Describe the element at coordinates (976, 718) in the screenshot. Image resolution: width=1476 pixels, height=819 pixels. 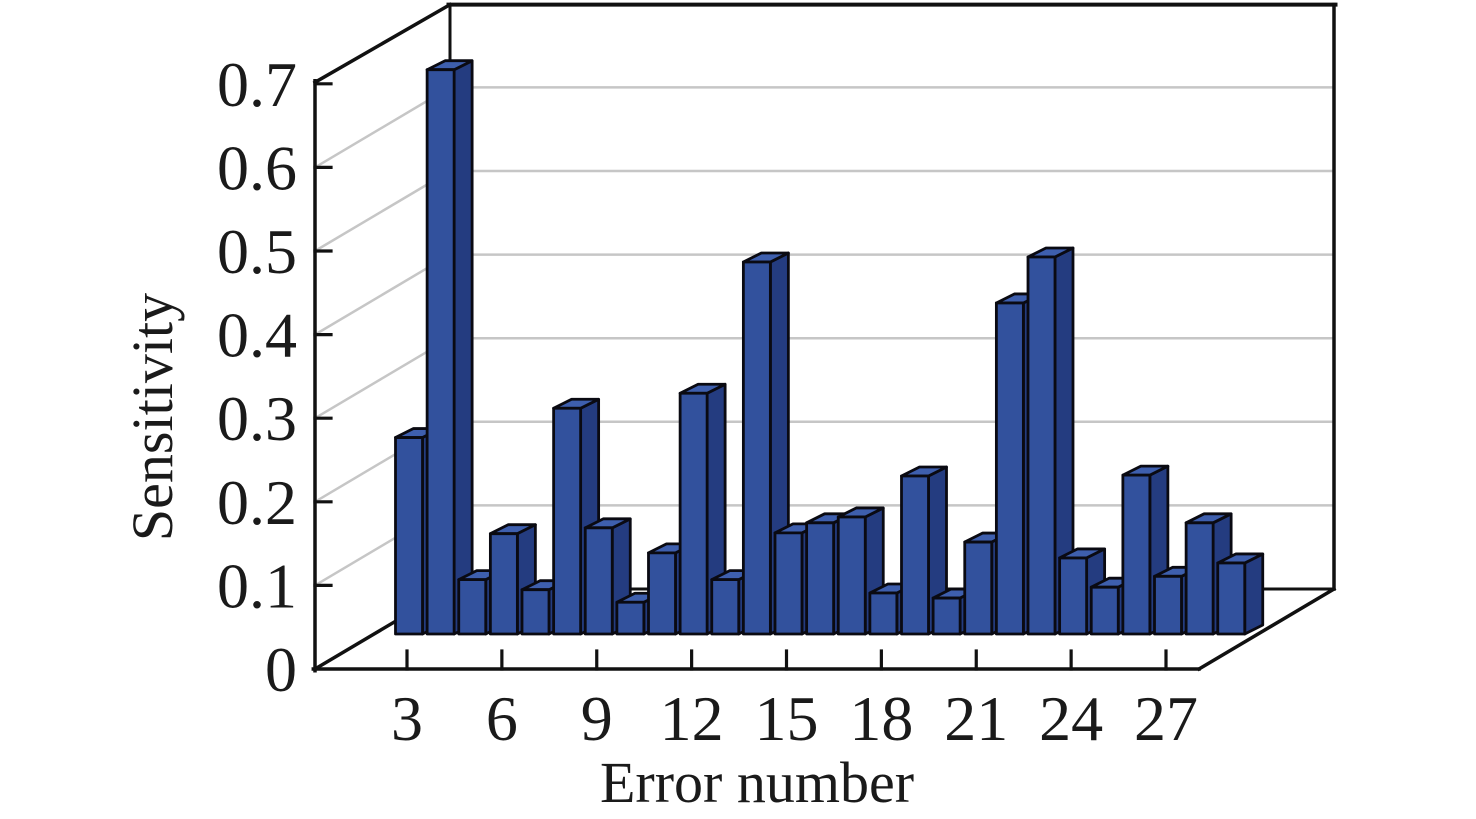
I see `x-tick-label: 21` at that location.